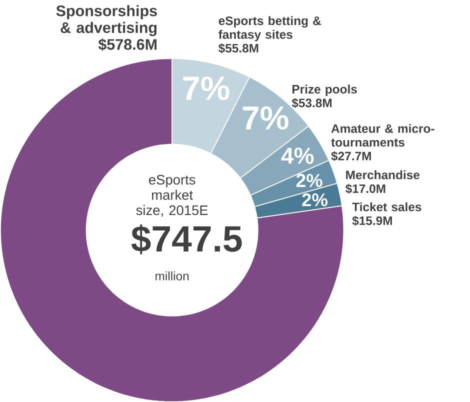  Describe the element at coordinates (297, 156) in the screenshot. I see `text: 4%` at that location.